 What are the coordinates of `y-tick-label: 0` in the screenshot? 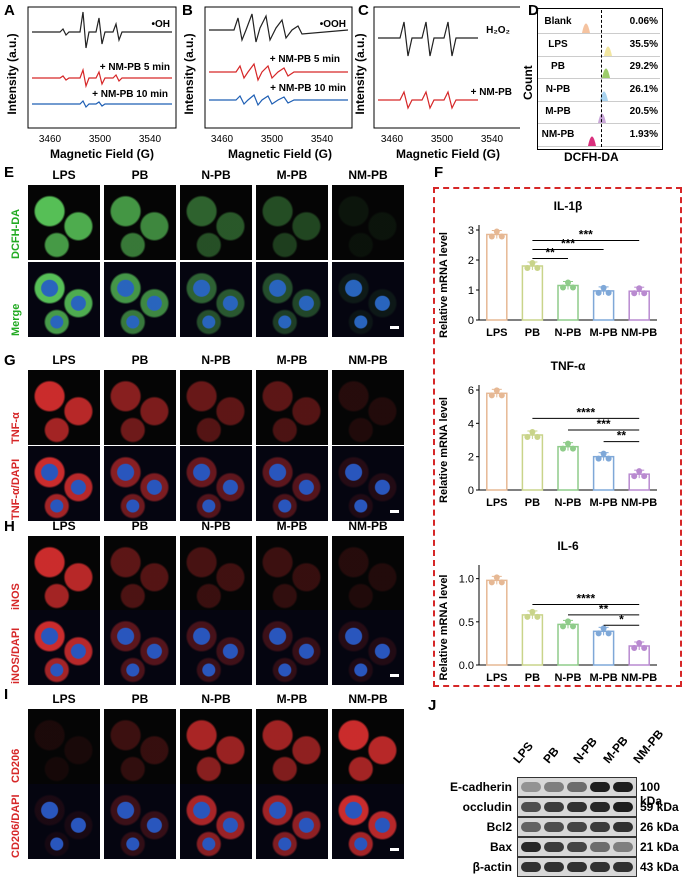 It's located at (471, 491).